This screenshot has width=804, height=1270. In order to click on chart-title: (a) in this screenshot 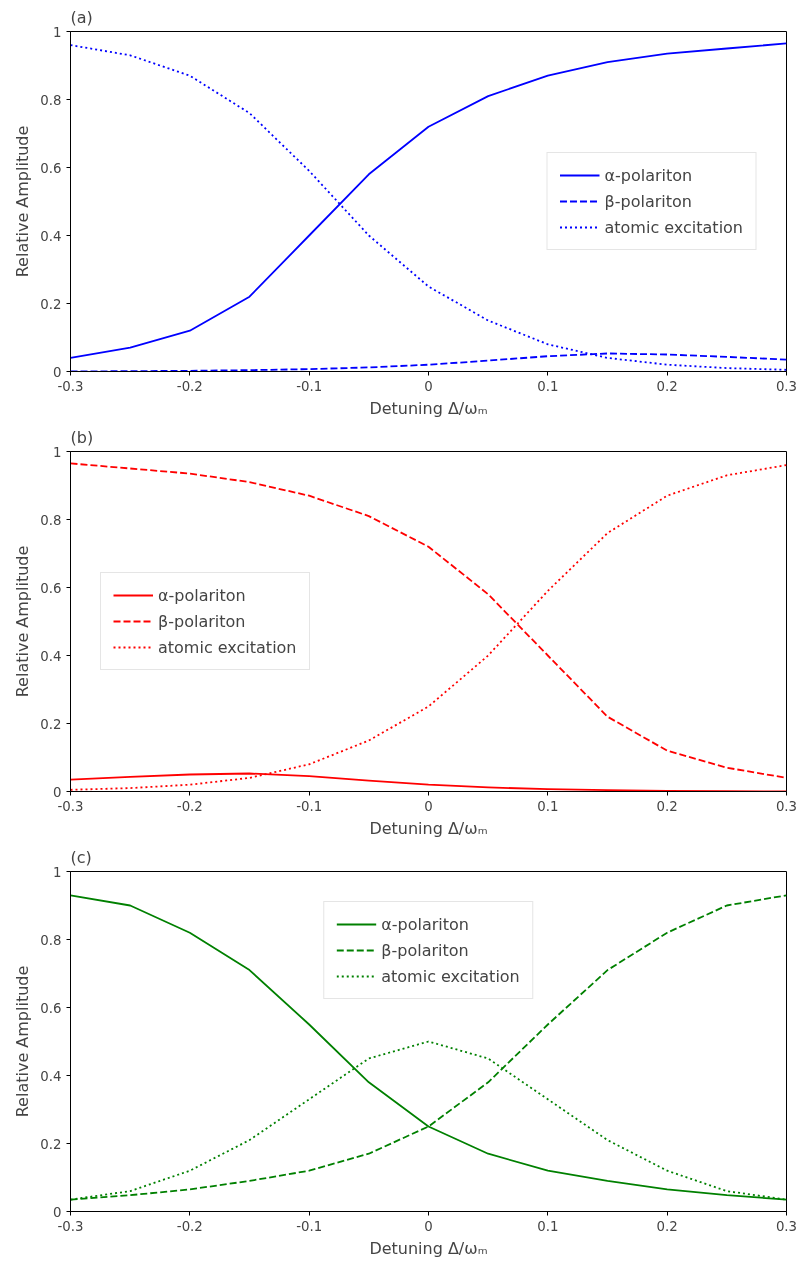, I will do `click(81, 17)`.